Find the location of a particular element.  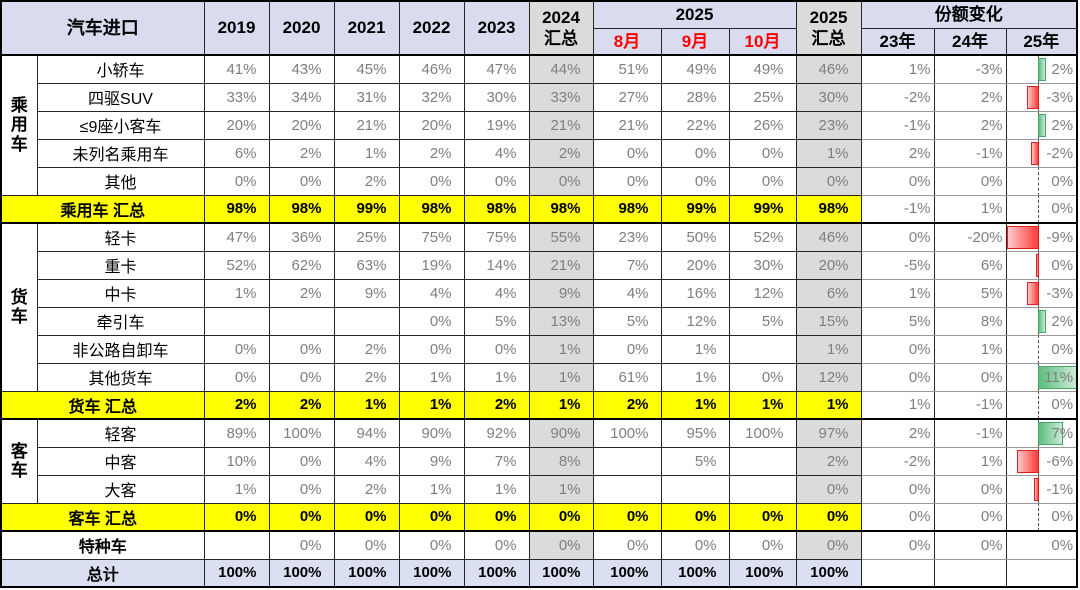

cell: 4% is located at coordinates (496, 293).